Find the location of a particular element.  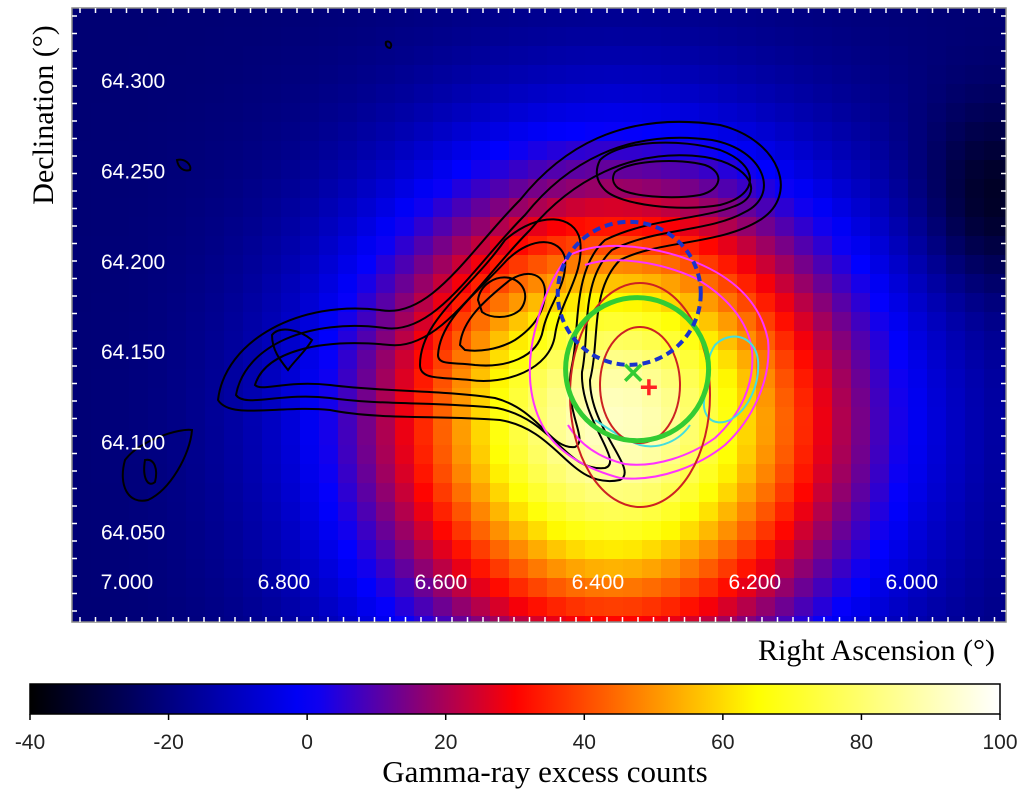

colorbar-tick-label: 80 is located at coordinates (861, 742).